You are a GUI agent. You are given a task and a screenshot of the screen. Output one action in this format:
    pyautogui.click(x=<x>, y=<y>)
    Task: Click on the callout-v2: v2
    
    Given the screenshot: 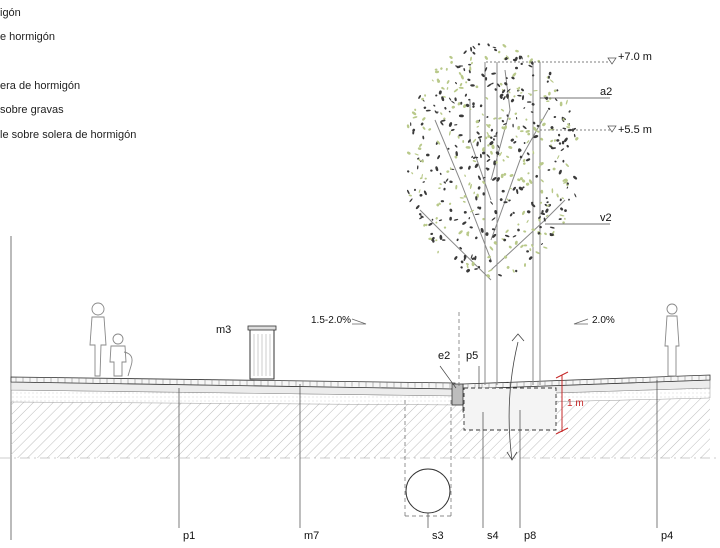 What is the action you would take?
    pyautogui.click(x=606, y=218)
    